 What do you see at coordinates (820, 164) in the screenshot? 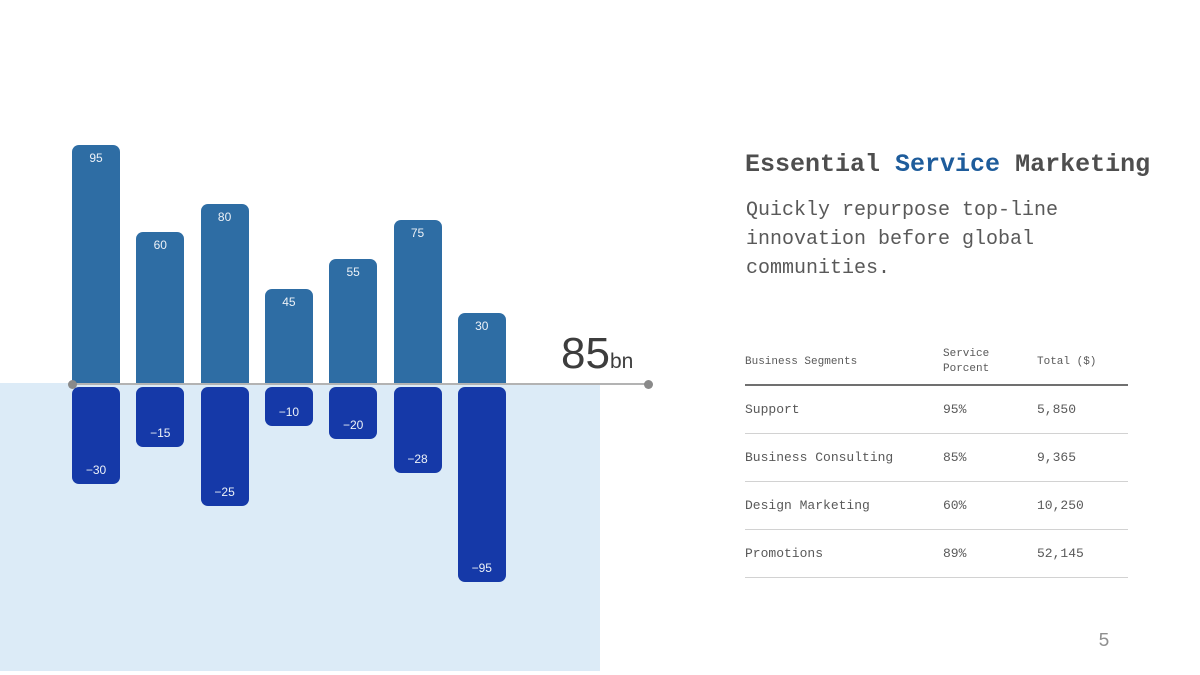
I see `title-part-1: Essential` at bounding box center [820, 164].